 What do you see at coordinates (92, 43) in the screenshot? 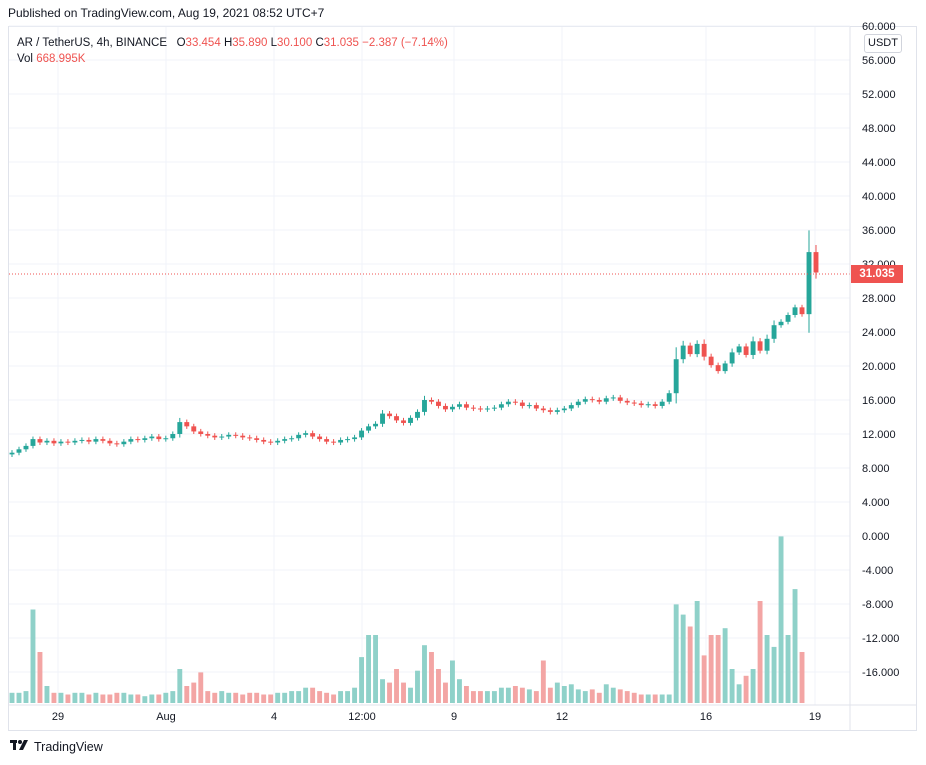
I see `symbol-label: AR / TetherUS, 4h, BINANCE` at bounding box center [92, 43].